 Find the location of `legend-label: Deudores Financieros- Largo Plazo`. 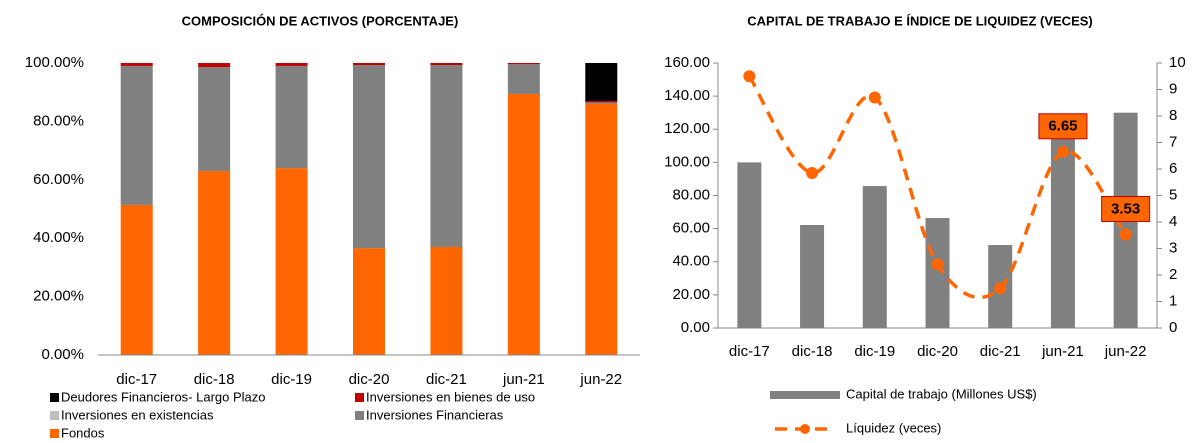

legend-label: Deudores Financieros- Largo Plazo is located at coordinates (163, 396).